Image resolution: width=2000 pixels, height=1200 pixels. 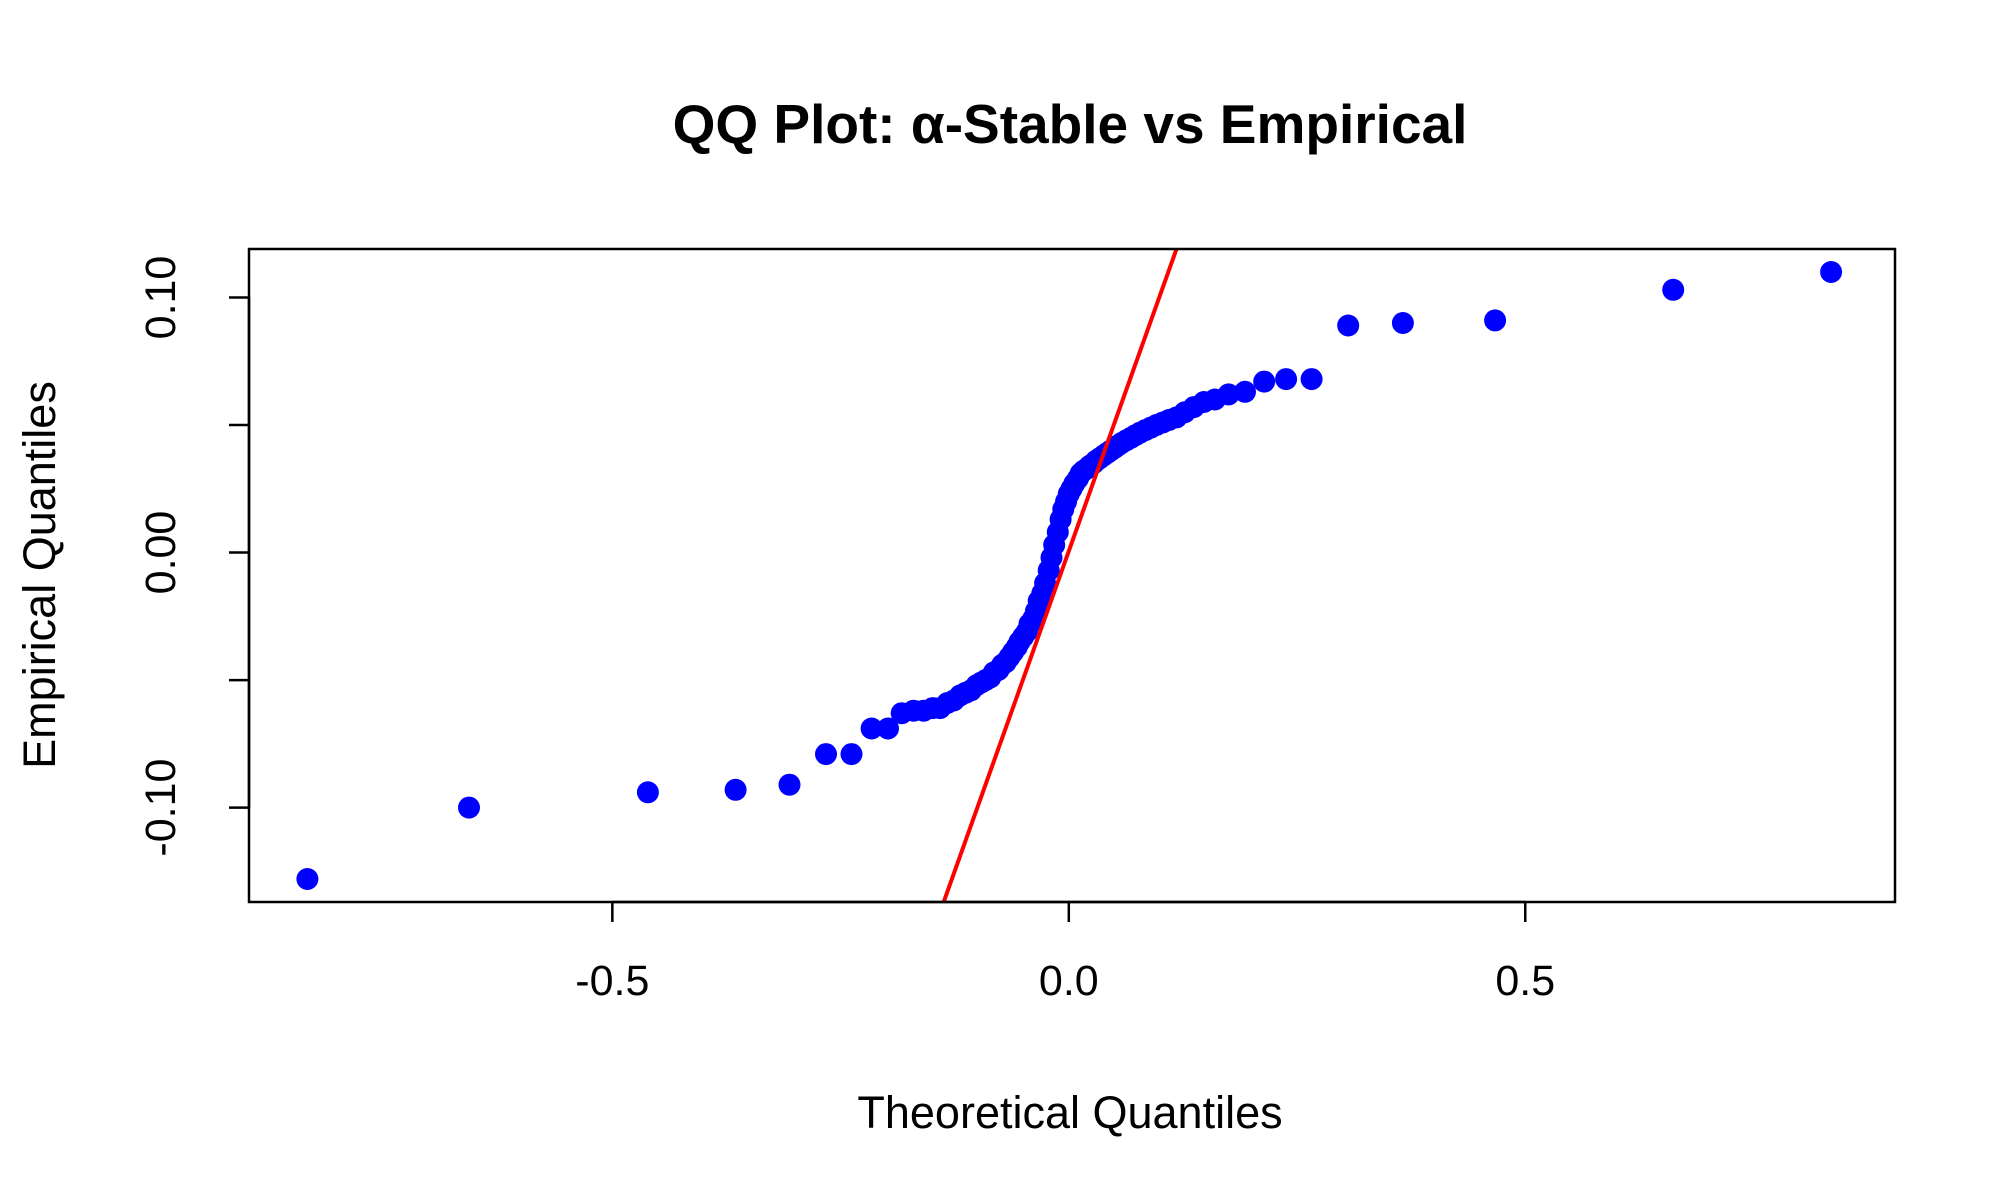 I want to click on x-axis: -0.5 0.0 0.5, so click(x=1065, y=952).